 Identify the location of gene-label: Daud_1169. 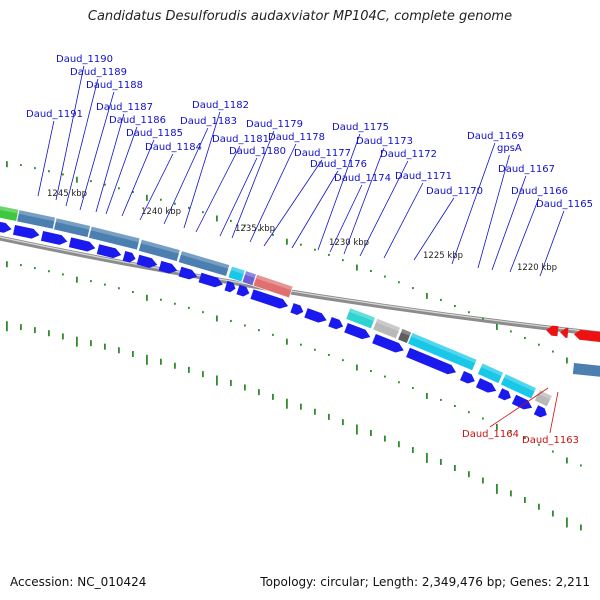
(495, 136).